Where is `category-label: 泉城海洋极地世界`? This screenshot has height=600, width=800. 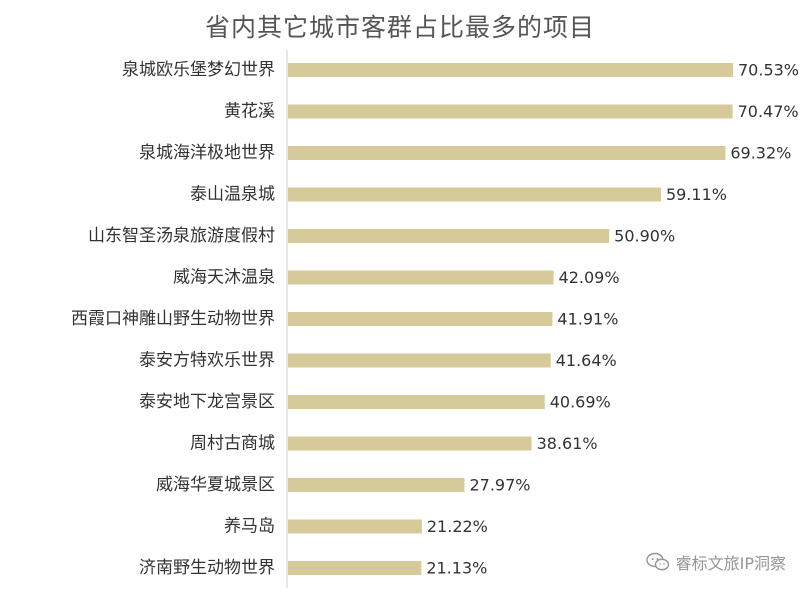
category-label: 泉城海洋极地世界 is located at coordinates (207, 153).